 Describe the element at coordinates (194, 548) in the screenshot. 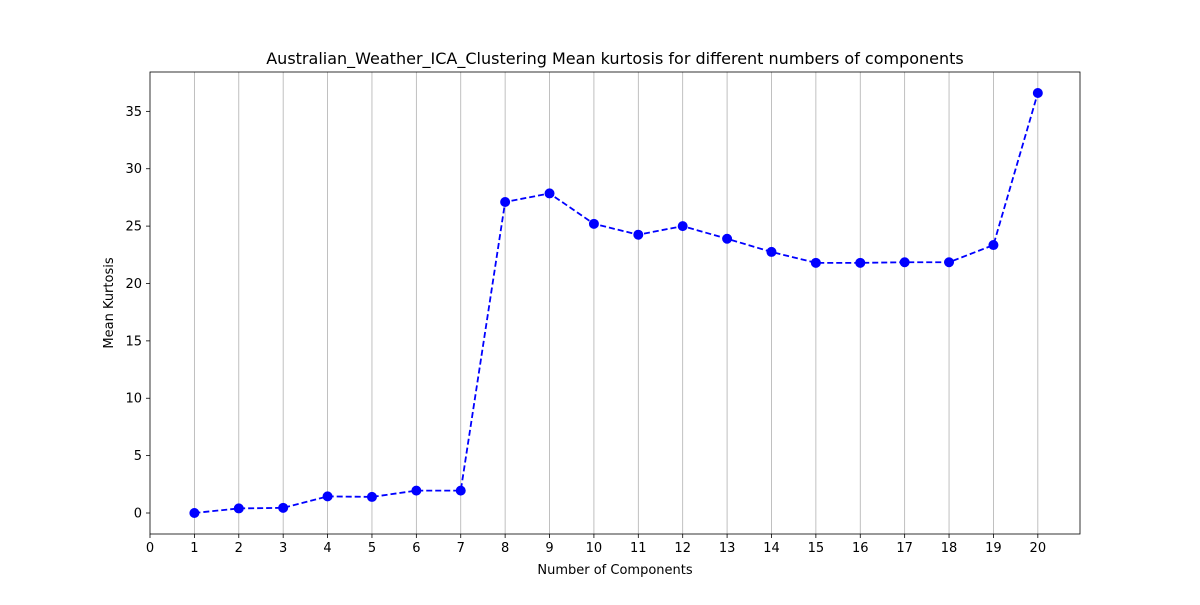

I see `x-tick-label-1: 1` at that location.